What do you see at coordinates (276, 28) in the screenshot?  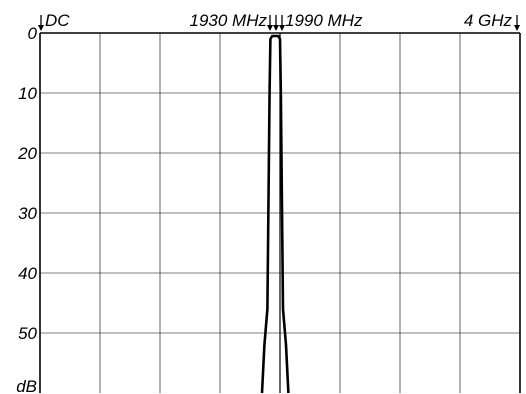 I see `arrow-band-low-2-head` at bounding box center [276, 28].